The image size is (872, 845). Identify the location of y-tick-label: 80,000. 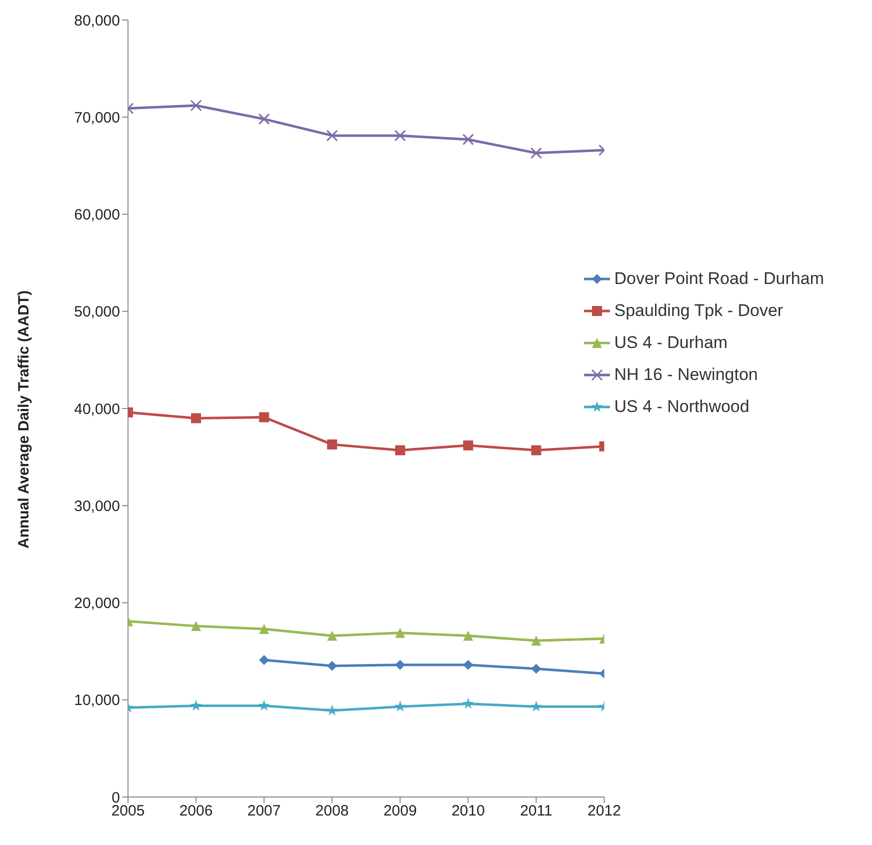
(97, 21).